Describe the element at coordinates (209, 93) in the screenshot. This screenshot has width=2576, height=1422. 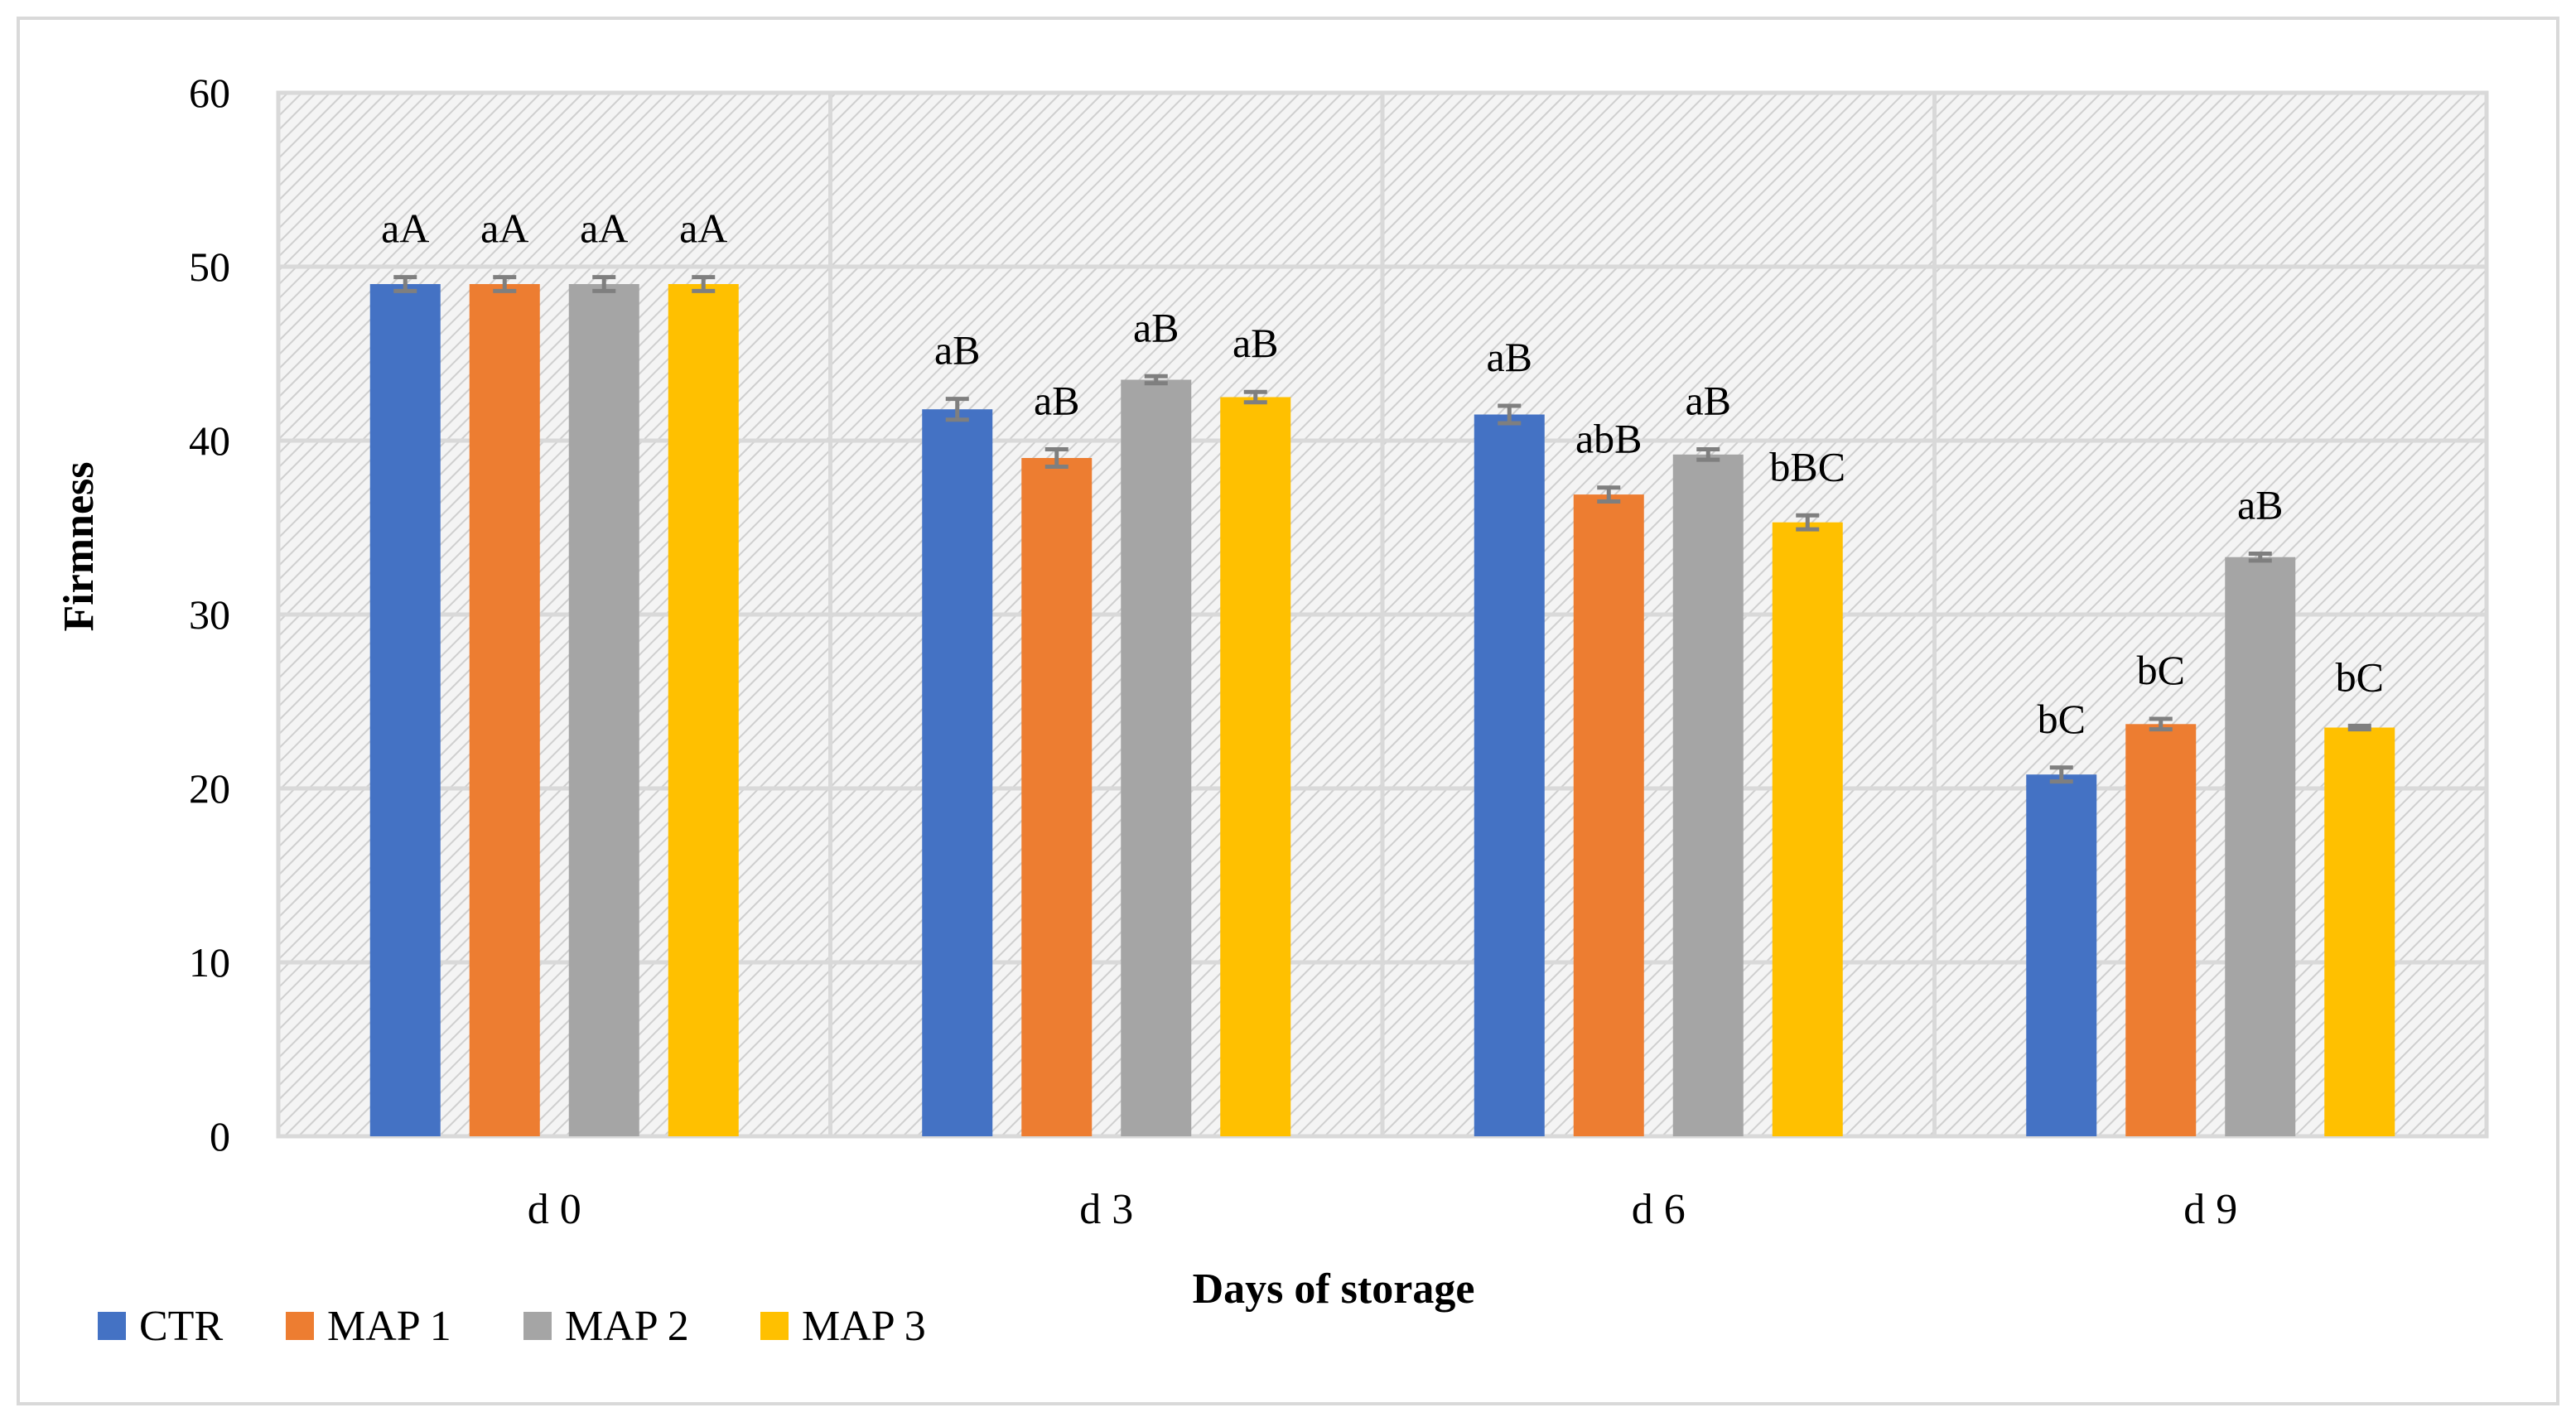
I see `y-tick-label: 60` at that location.